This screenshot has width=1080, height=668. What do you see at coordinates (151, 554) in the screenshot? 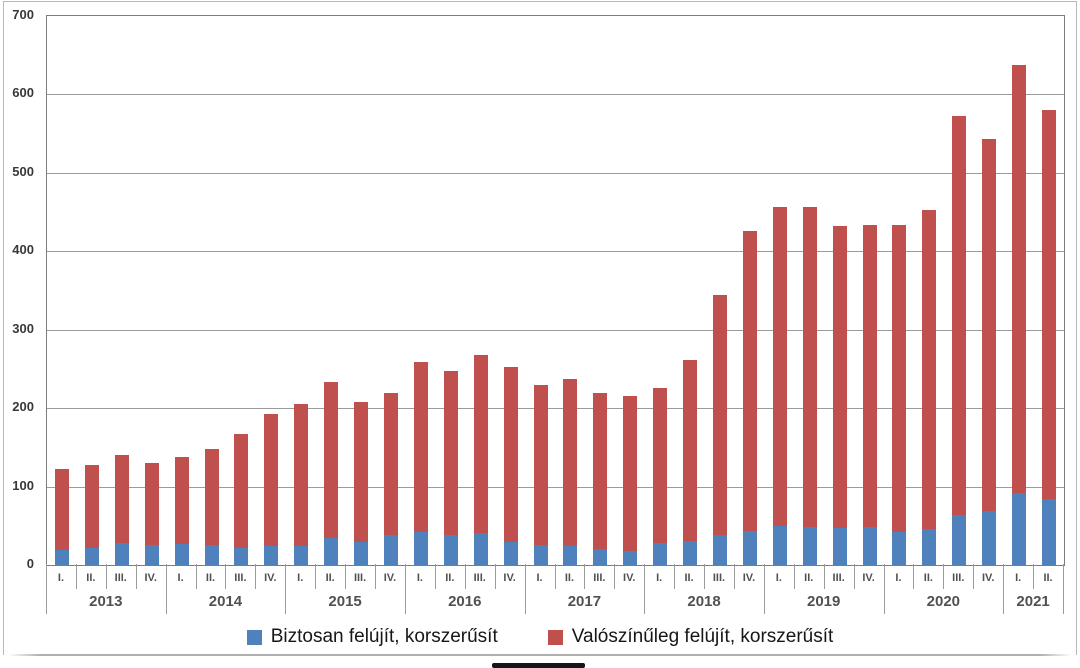
I see `bar-2013-IV-certain` at bounding box center [151, 554].